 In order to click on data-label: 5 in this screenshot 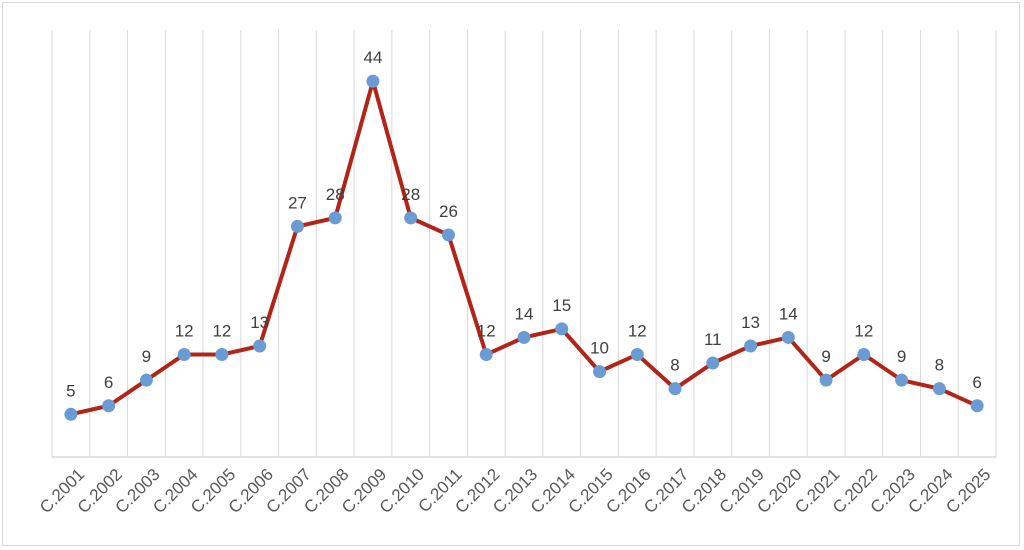, I will do `click(70, 390)`.